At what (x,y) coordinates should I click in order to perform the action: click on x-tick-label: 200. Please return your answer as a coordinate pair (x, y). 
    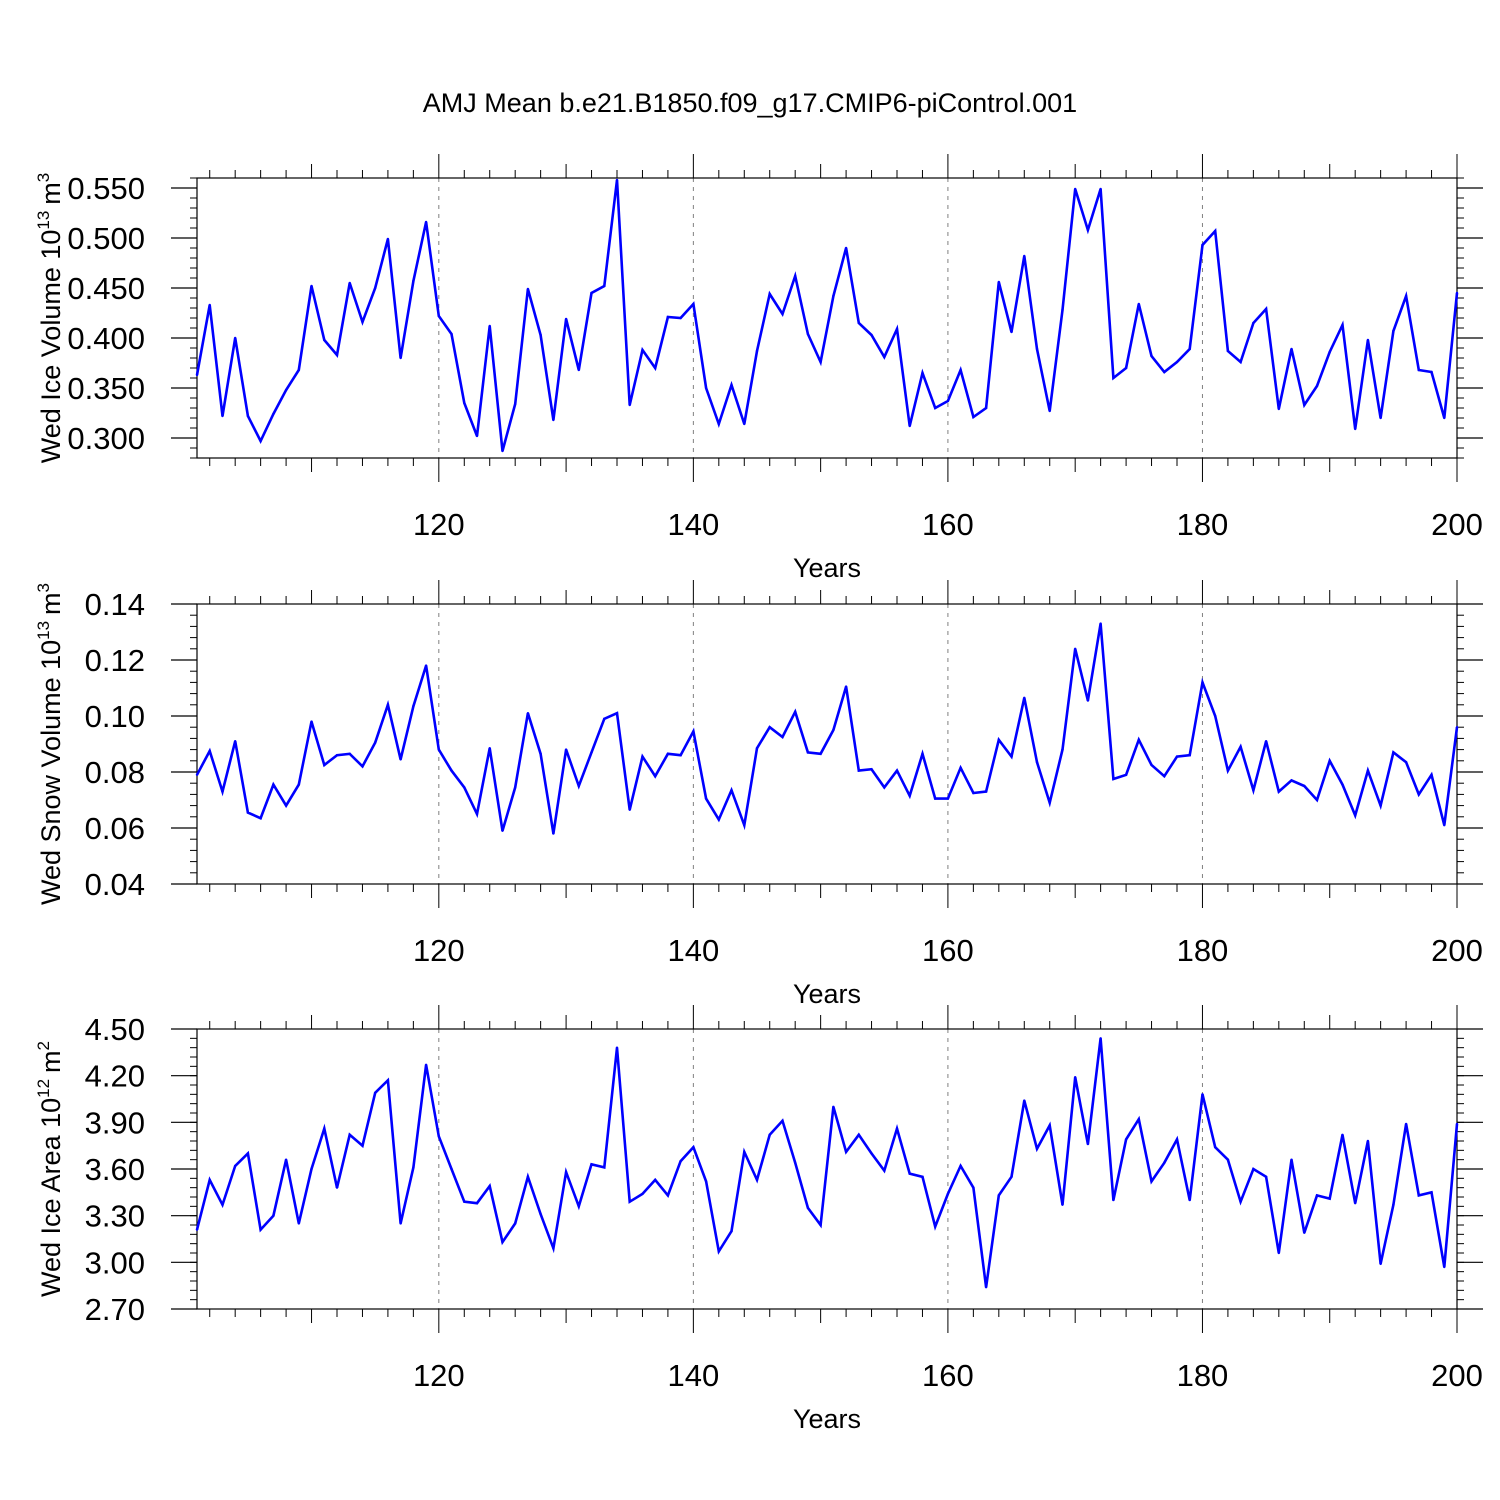
    Looking at the image, I should click on (1457, 524).